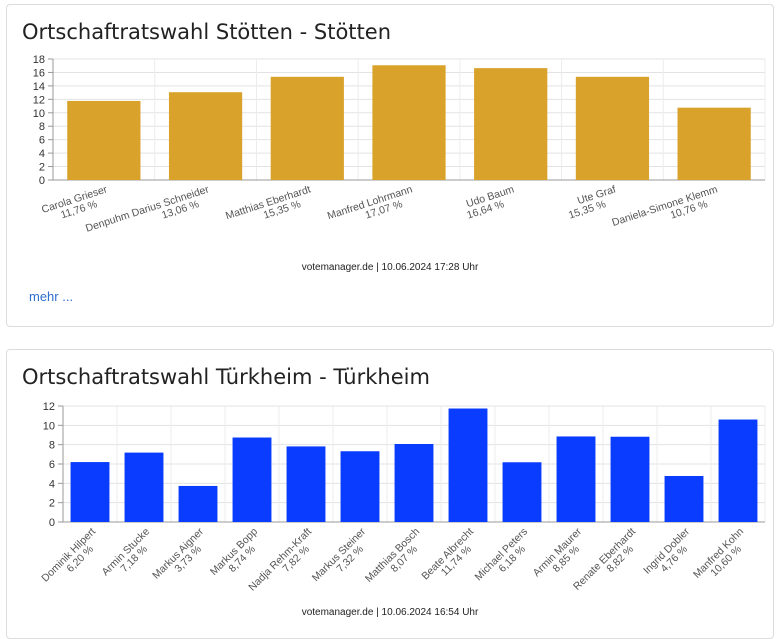  Describe the element at coordinates (207, 32) in the screenshot. I see `card-title: Ortschaftratswahl Stötten - Stötten` at that location.